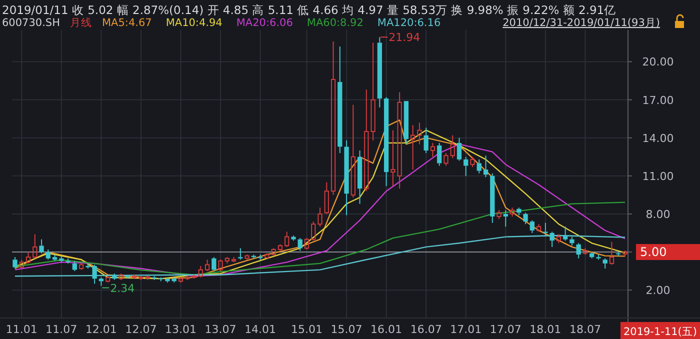  What do you see at coordinates (271, 23) in the screenshot?
I see `legend: MA5:4.67 MA10:4.94 MA20:6.06 MA60:8.92 MA120:6.16` at bounding box center [271, 23].